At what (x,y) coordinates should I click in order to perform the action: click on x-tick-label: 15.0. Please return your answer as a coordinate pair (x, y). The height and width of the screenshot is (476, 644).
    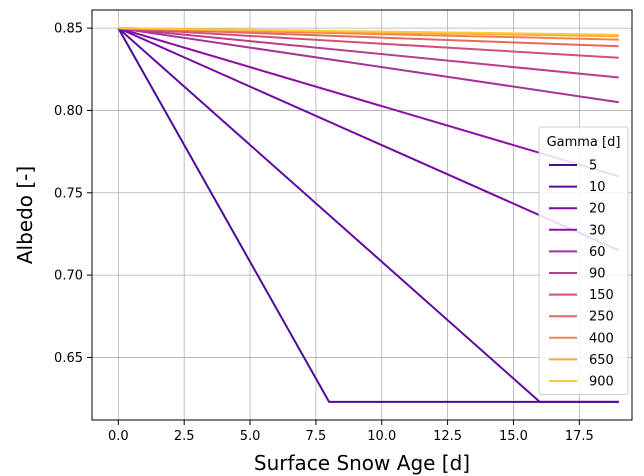
    Looking at the image, I should click on (513, 436).